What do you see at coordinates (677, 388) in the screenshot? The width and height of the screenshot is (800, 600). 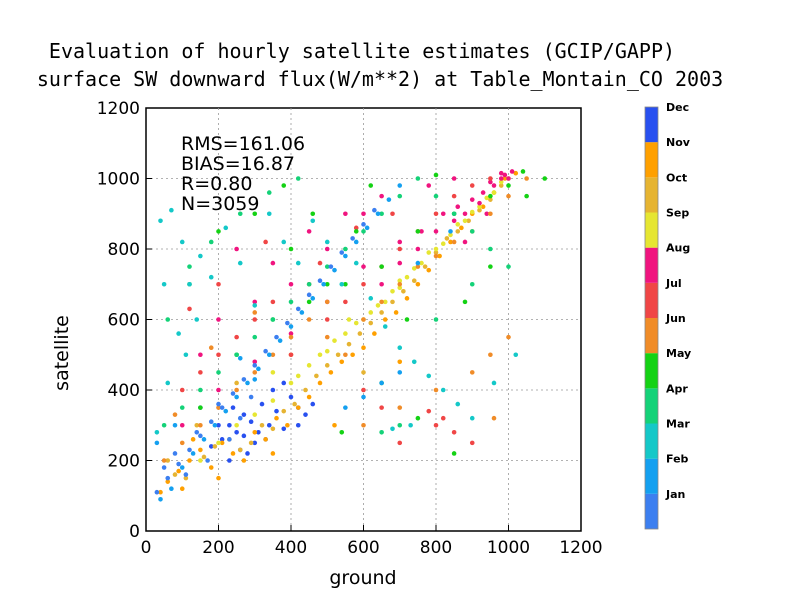 I see `colorbar-label-apr: Apr` at bounding box center [677, 388].